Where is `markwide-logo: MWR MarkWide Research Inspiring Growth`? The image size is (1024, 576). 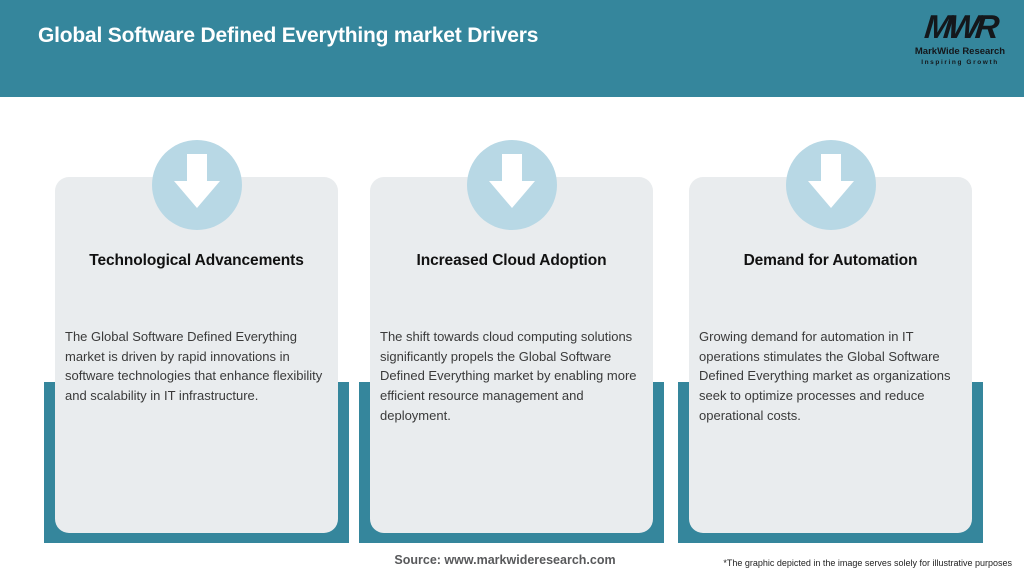
markwide-logo: MWR MarkWide Research Inspiring Growth is located at coordinates (960, 37).